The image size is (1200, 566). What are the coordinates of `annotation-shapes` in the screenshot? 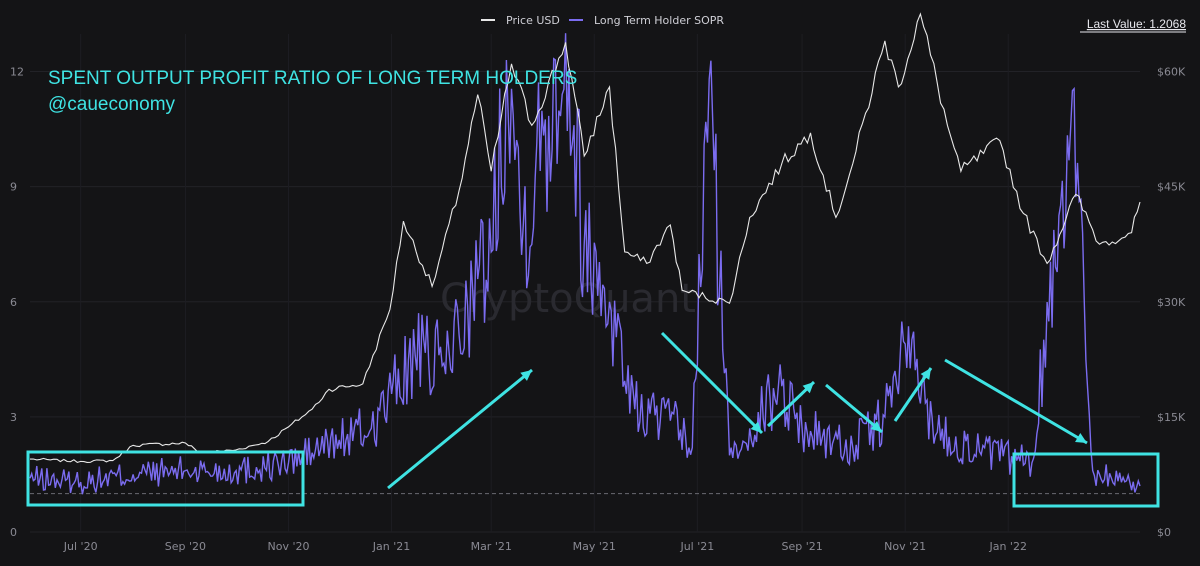 It's located at (593, 479).